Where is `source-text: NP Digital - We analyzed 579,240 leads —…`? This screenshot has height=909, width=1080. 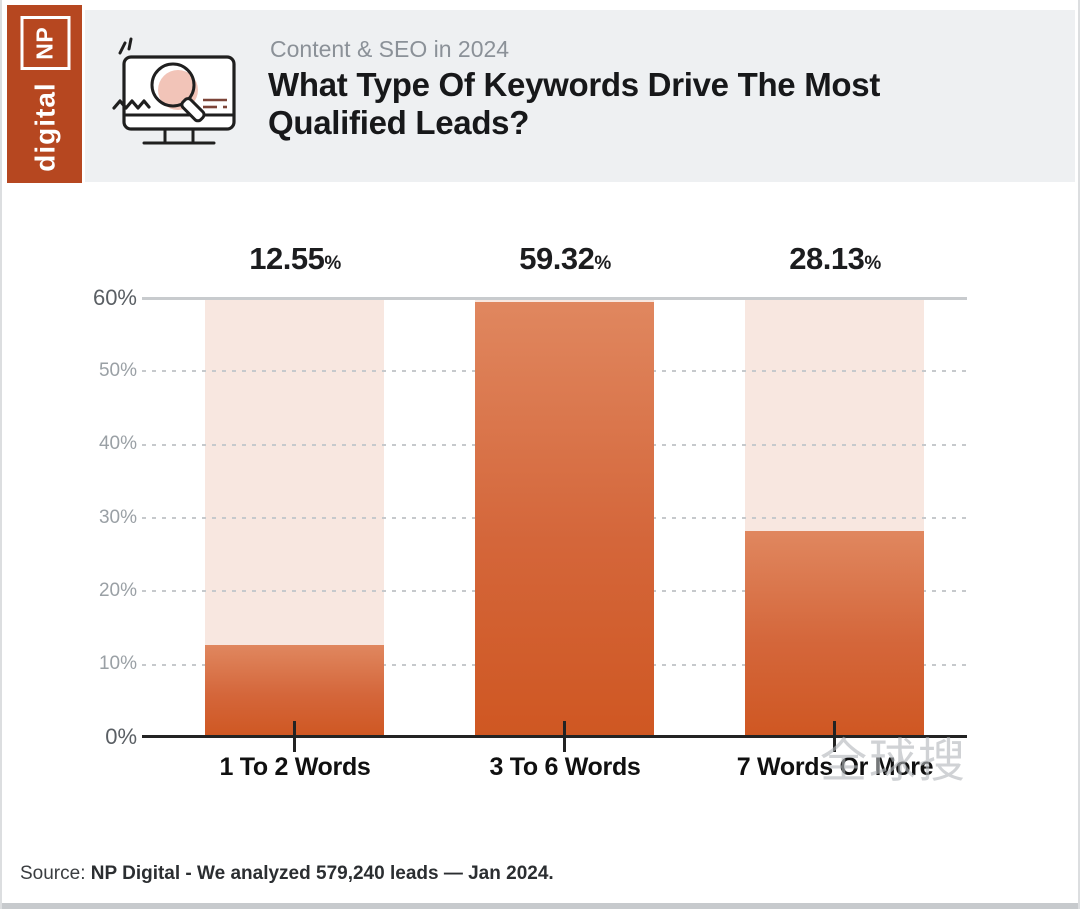
source-text: NP Digital - We analyzed 579,240 leads —… is located at coordinates (322, 873).